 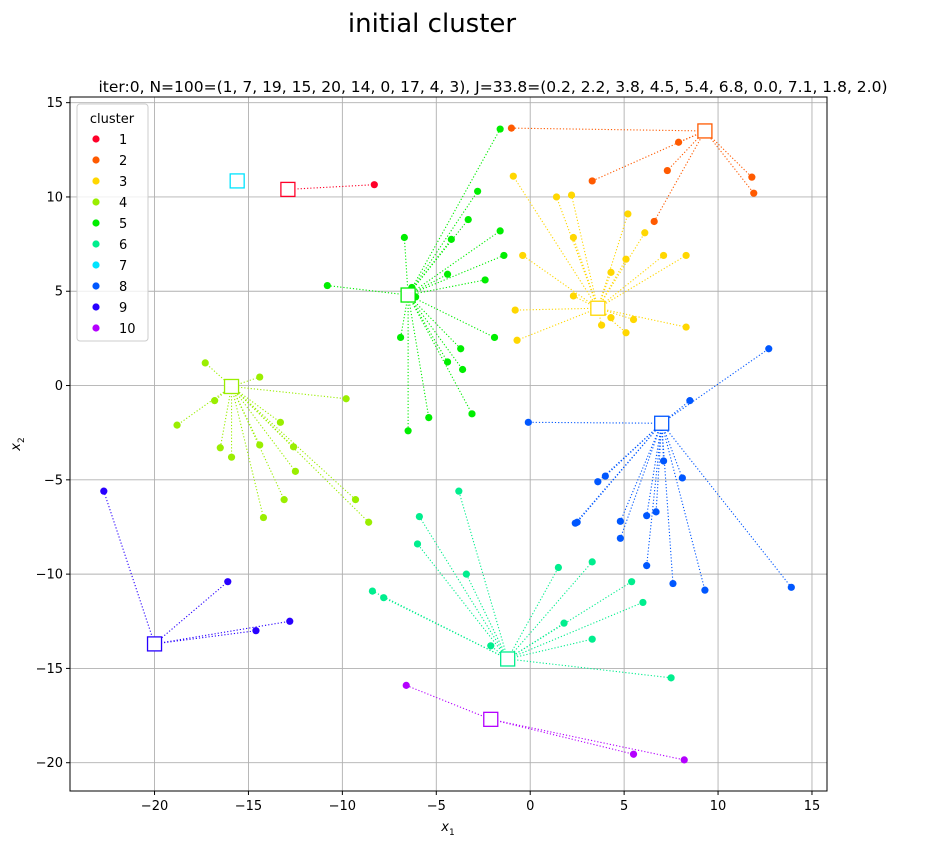 I want to click on legend-box, so click(x=112, y=222).